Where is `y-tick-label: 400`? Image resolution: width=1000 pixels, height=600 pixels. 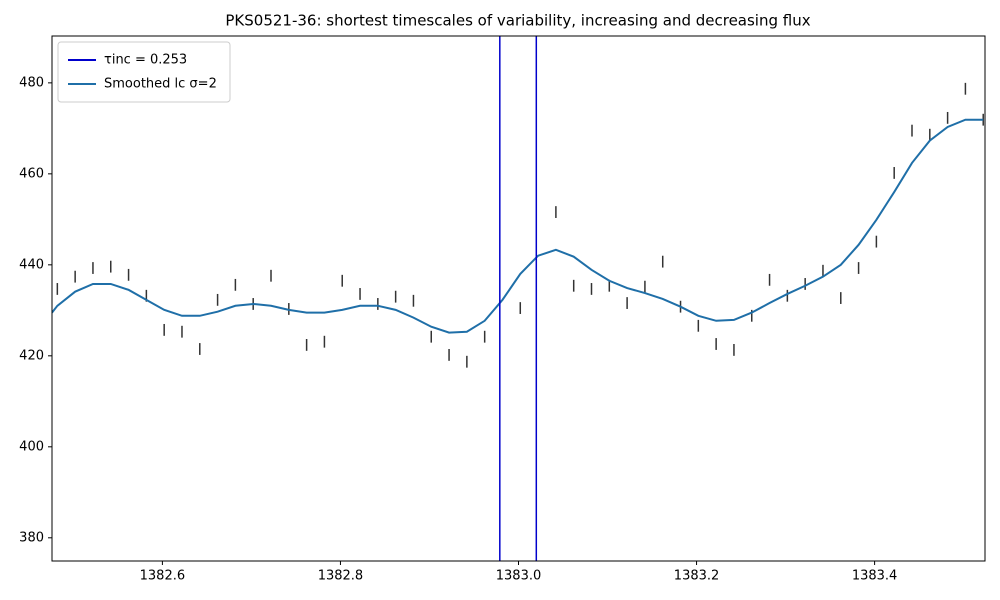
y-tick-label: 400 is located at coordinates (31, 446).